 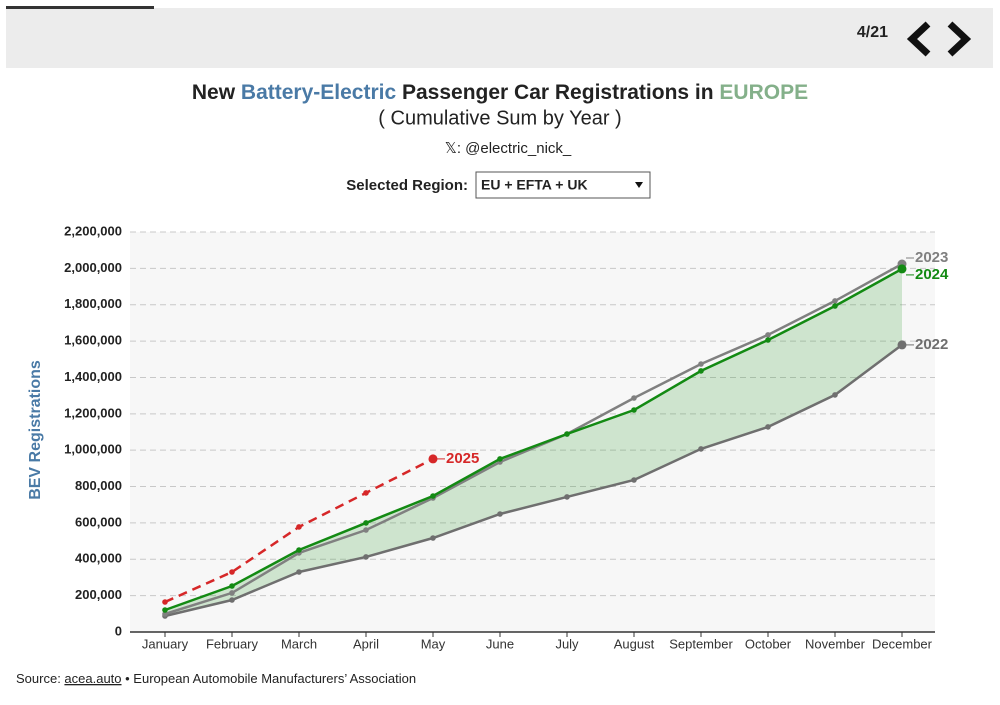 What do you see at coordinates (407, 185) in the screenshot?
I see `region-label: Selected Region:` at bounding box center [407, 185].